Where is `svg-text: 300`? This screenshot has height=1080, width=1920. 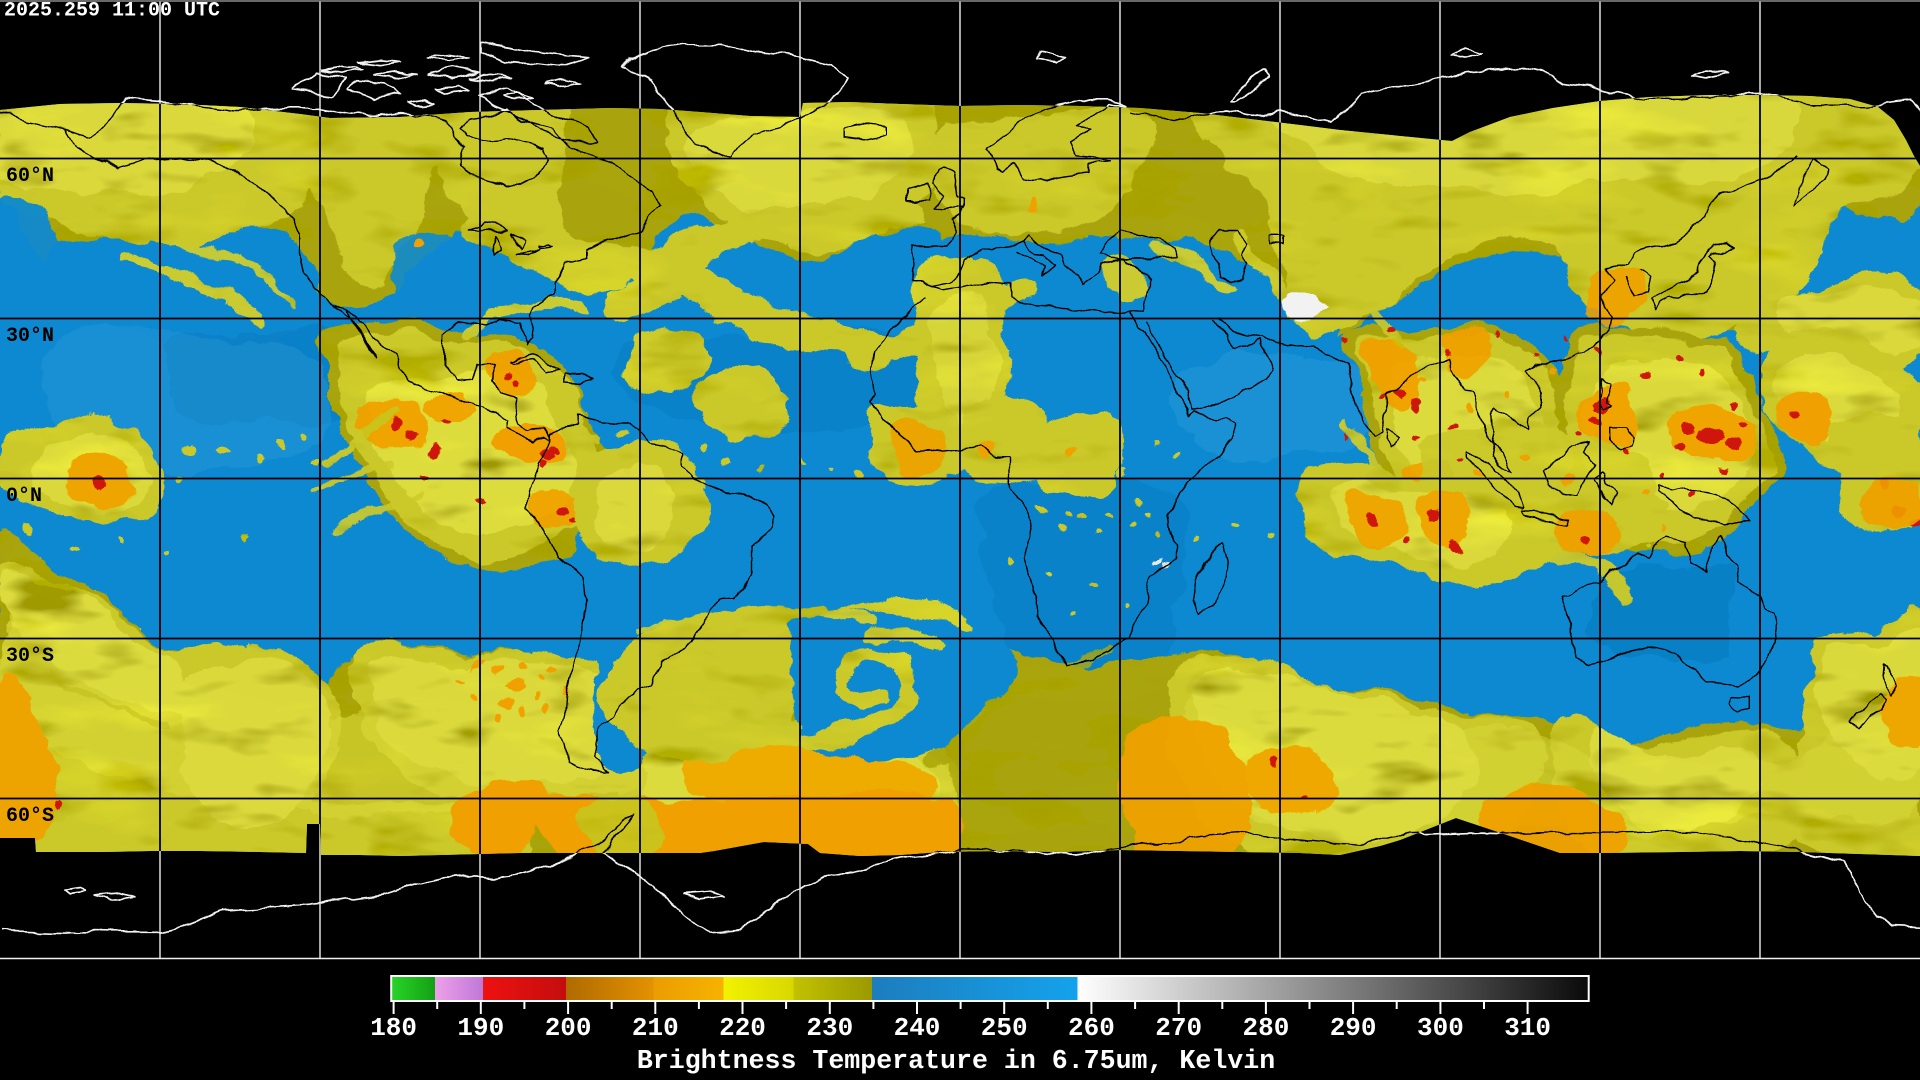
svg-text: 300 is located at coordinates (1440, 1028).